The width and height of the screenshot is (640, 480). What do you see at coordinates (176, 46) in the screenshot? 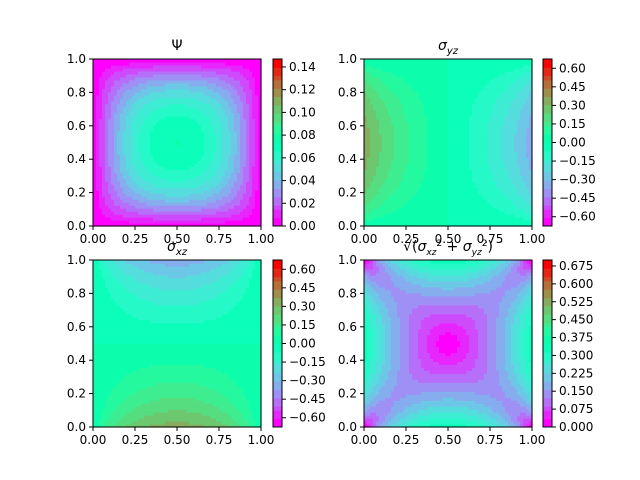
I see `psi-title: Ψ` at bounding box center [176, 46].